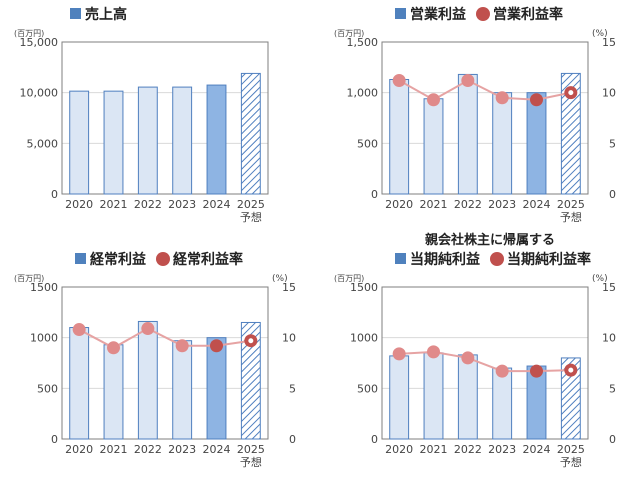 This screenshot has width=640, height=490. I want to click on y-tick-label: 15,000, so click(39, 42).